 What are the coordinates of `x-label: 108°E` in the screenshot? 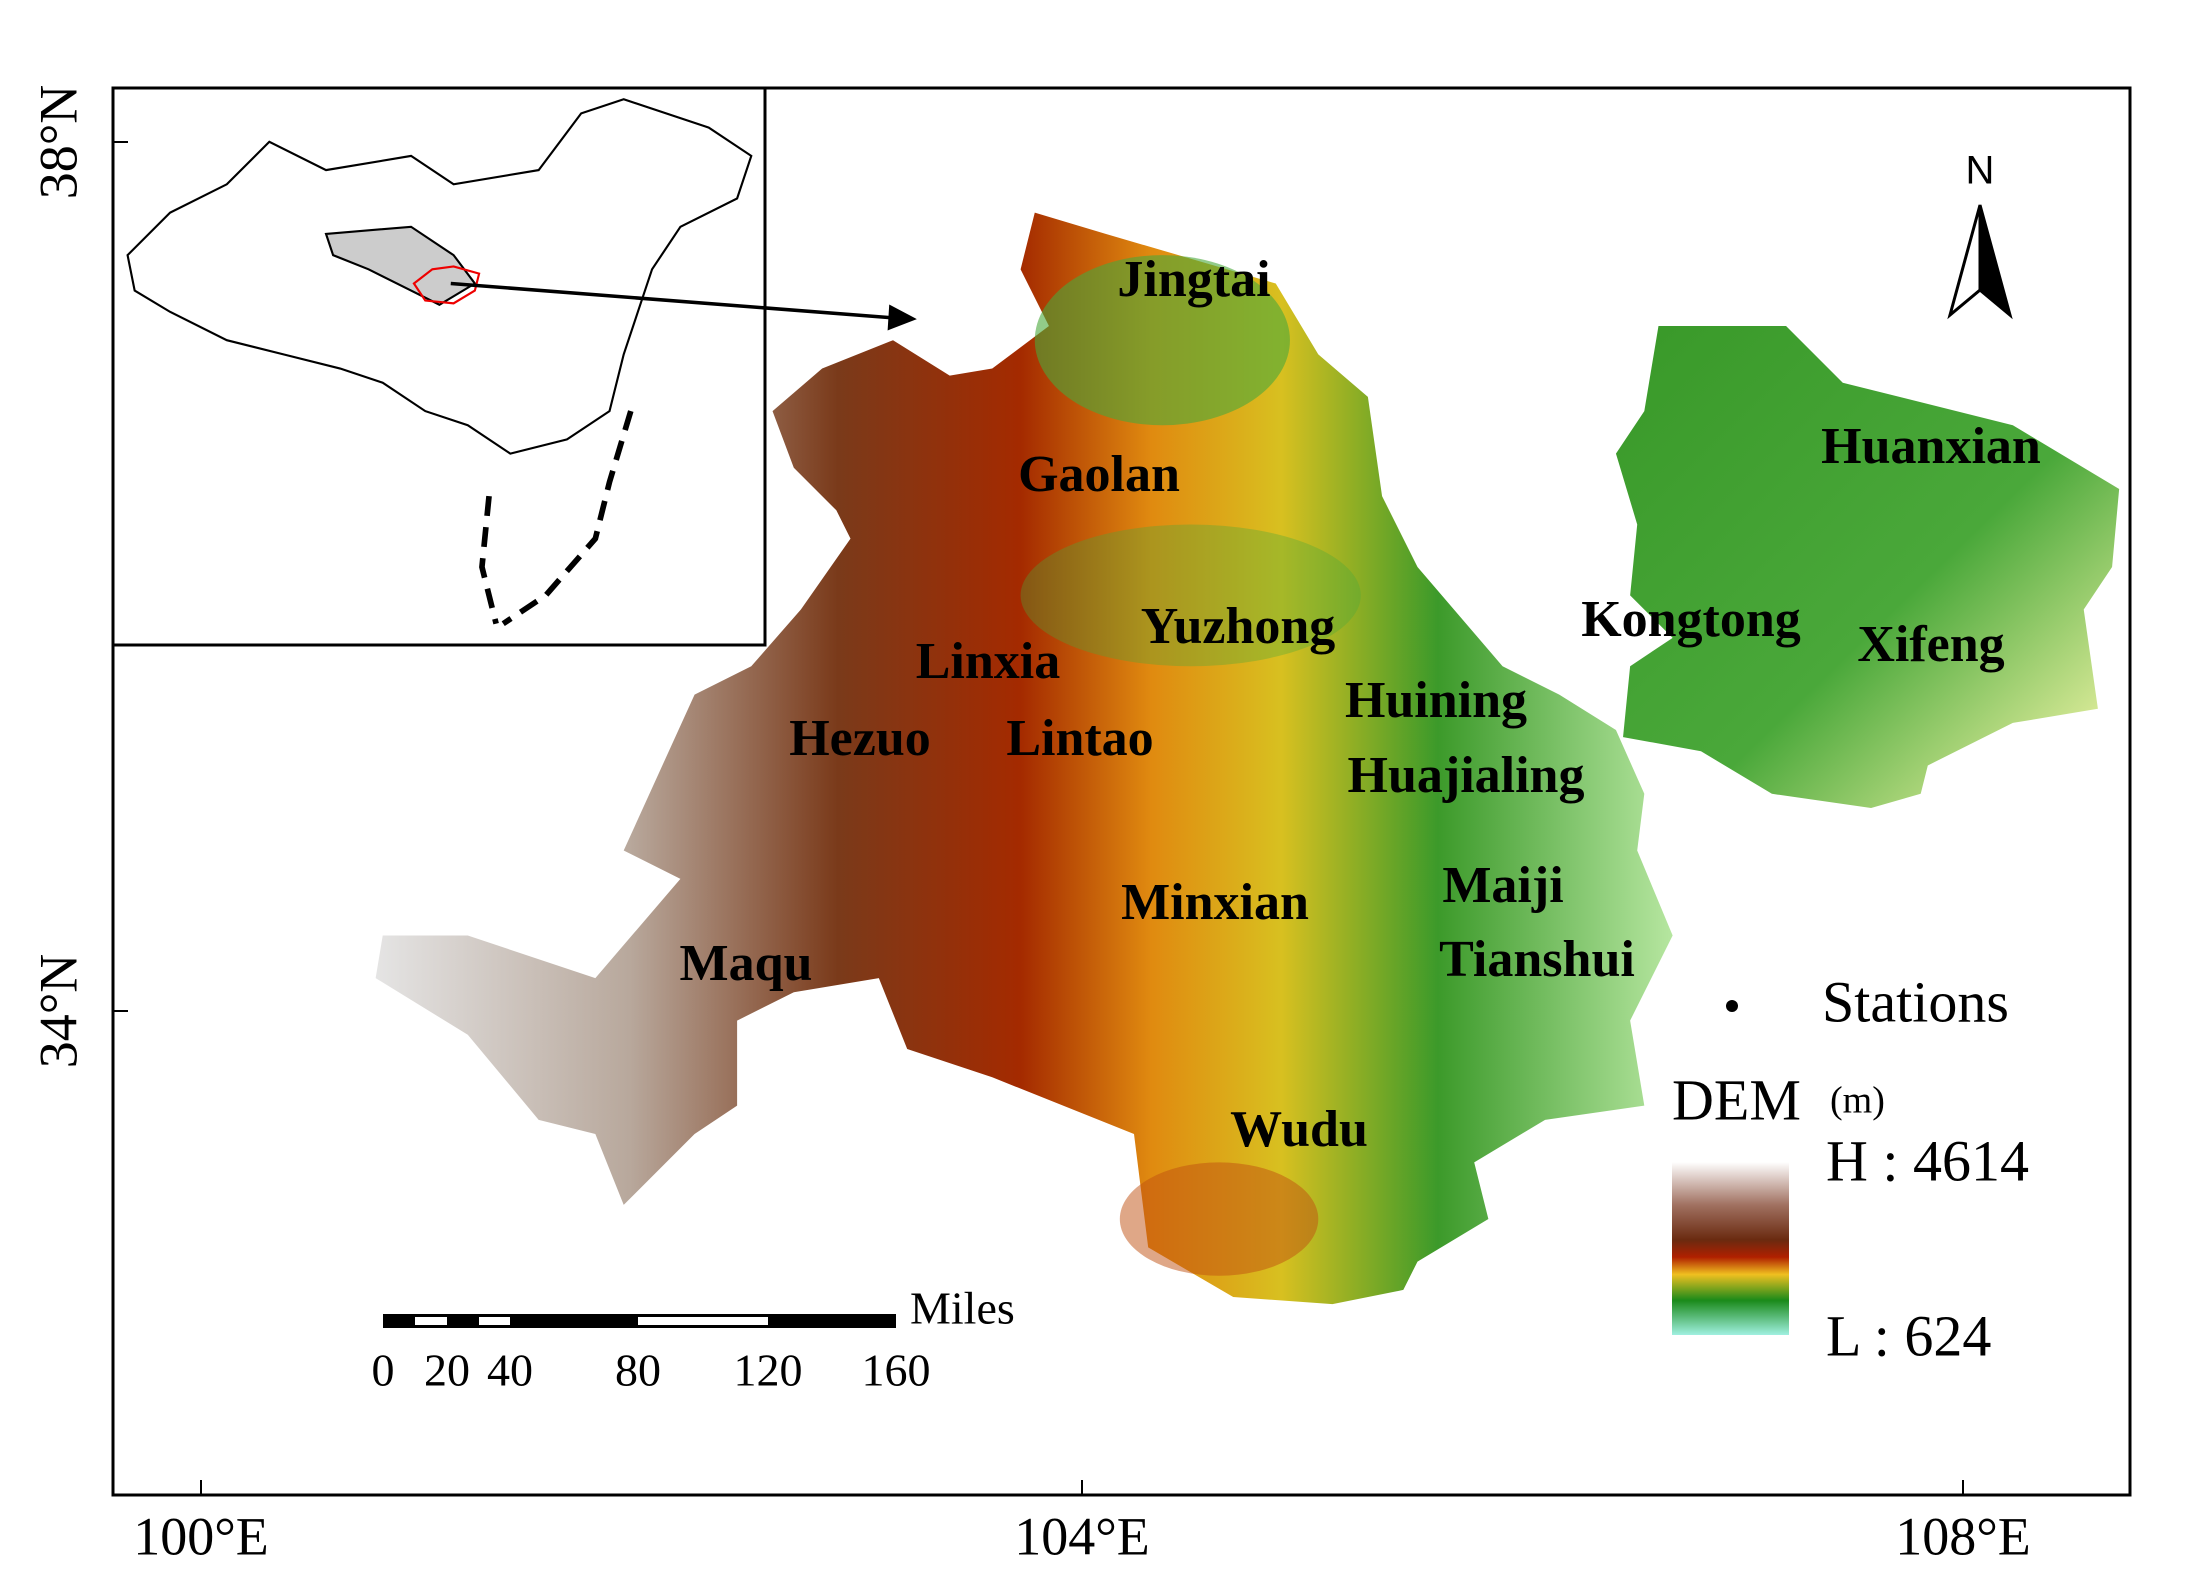 It's located at (1963, 1536).